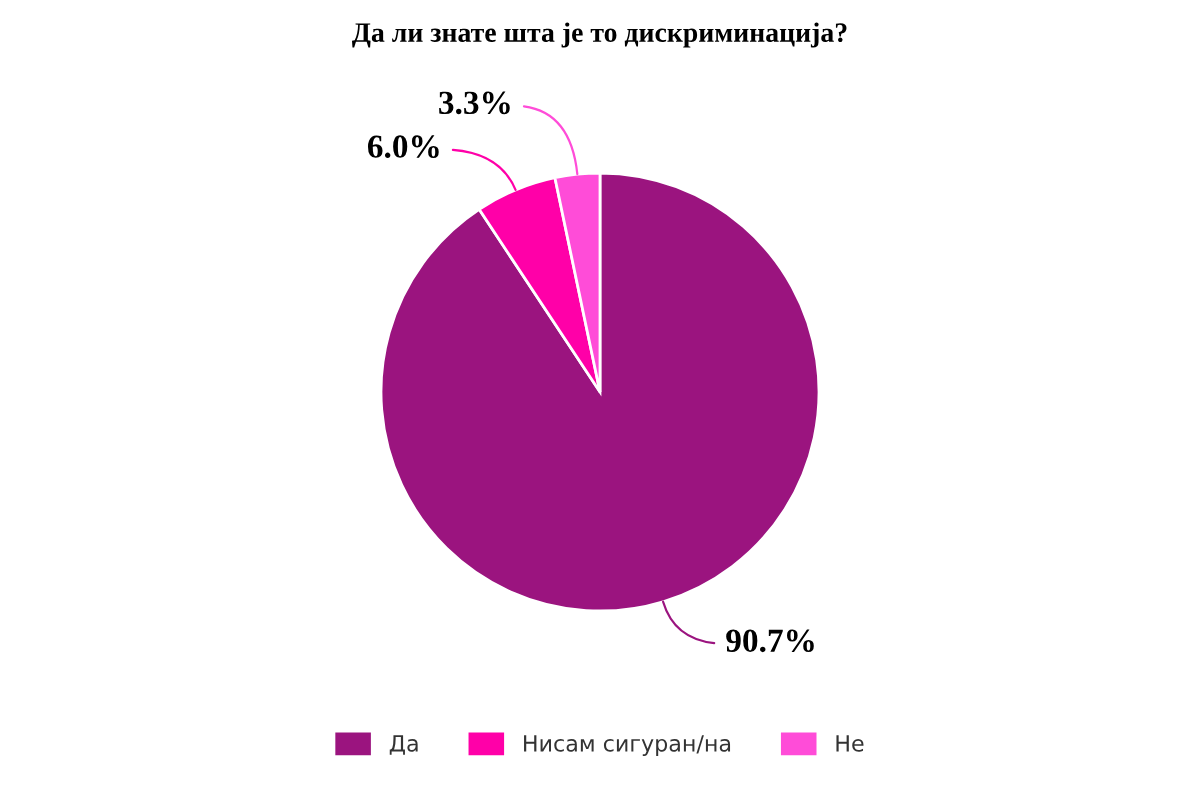 This screenshot has width=1200, height=800. I want to click on legend-label: Не, so click(850, 743).